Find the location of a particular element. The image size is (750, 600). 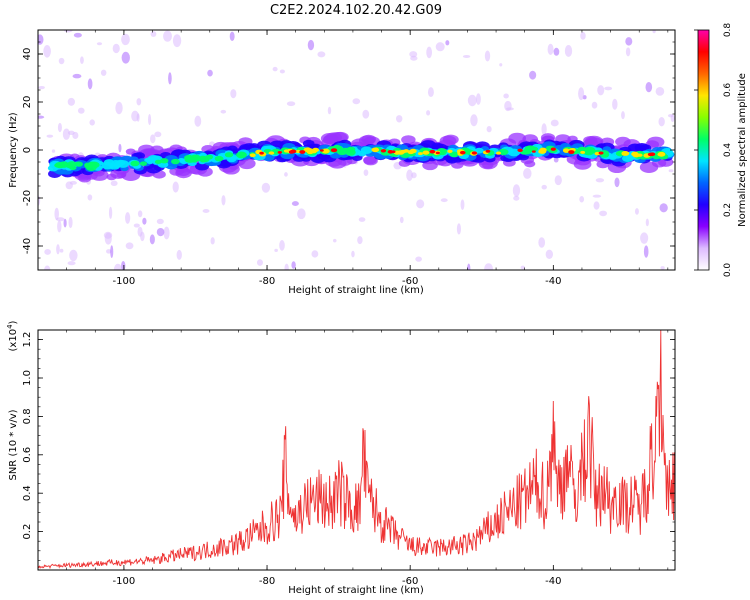

y-tick-label: 1.2 is located at coordinates (27, 340).